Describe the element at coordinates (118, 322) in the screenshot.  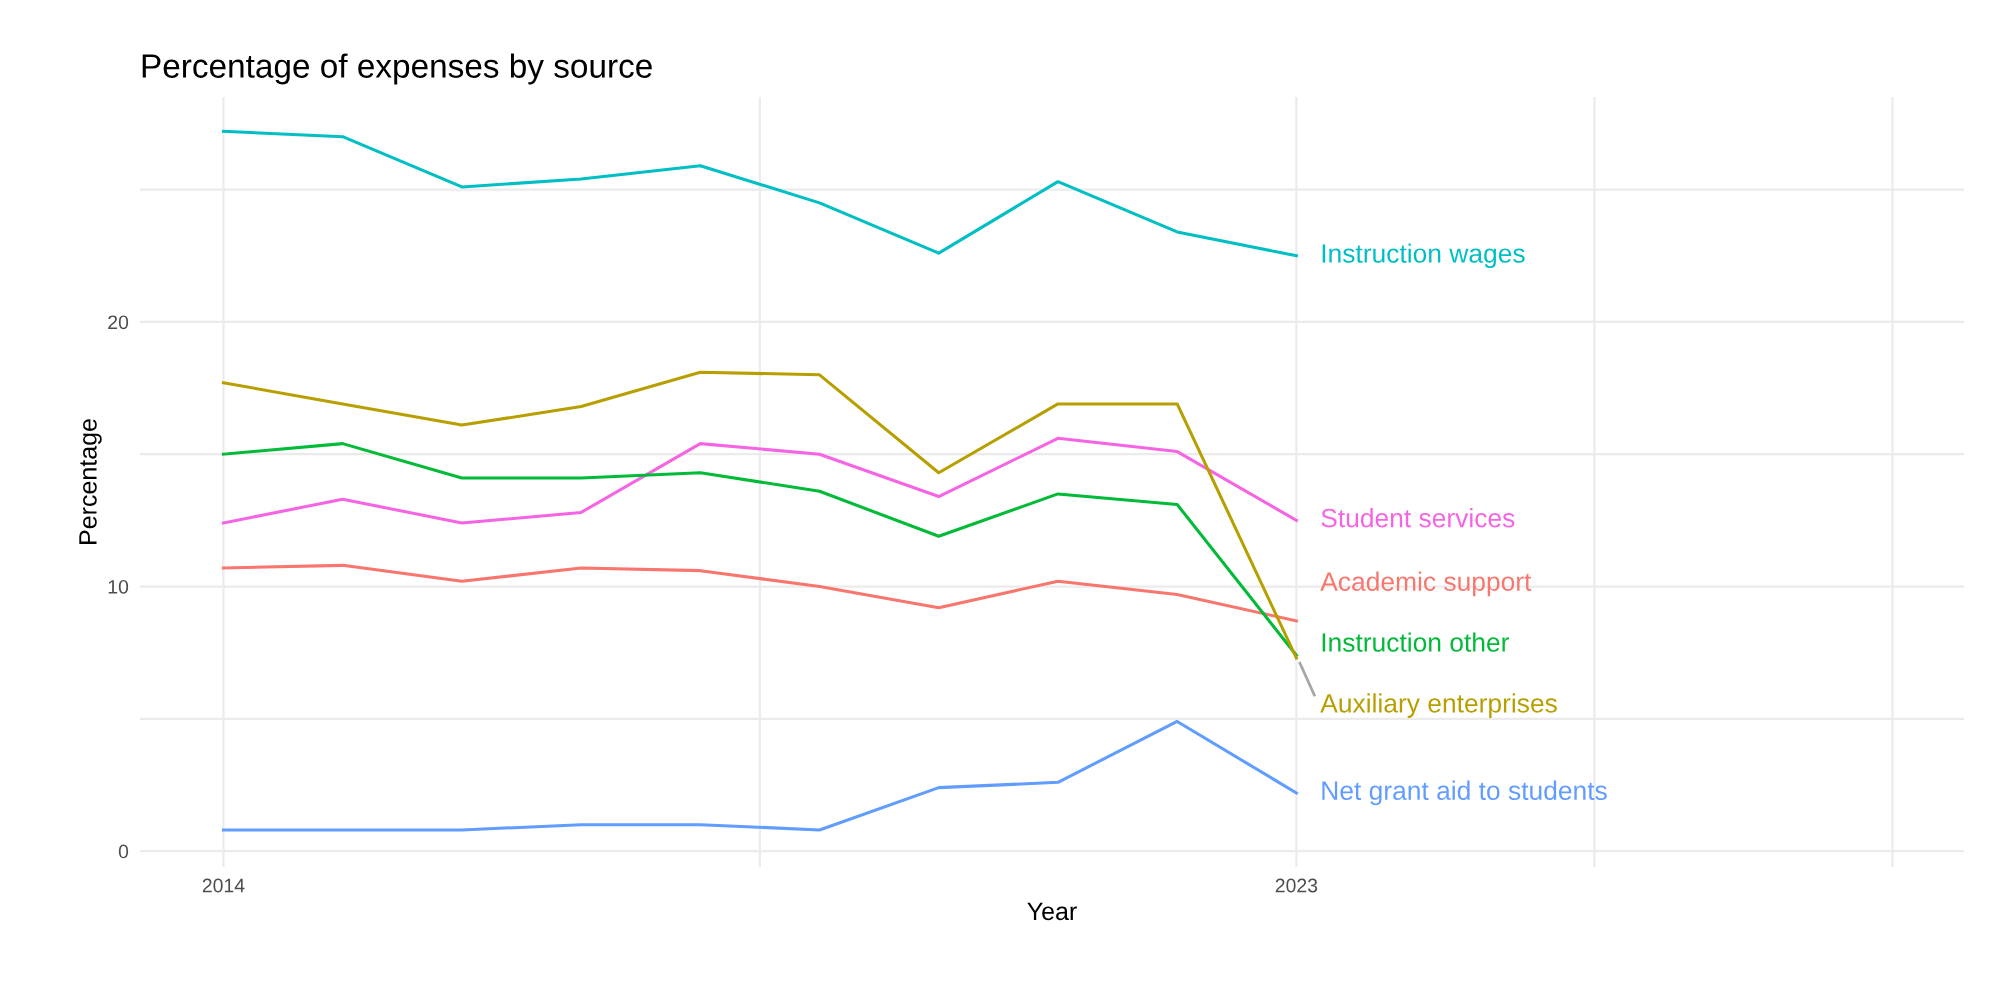
I see `y-tick-label: 20` at that location.